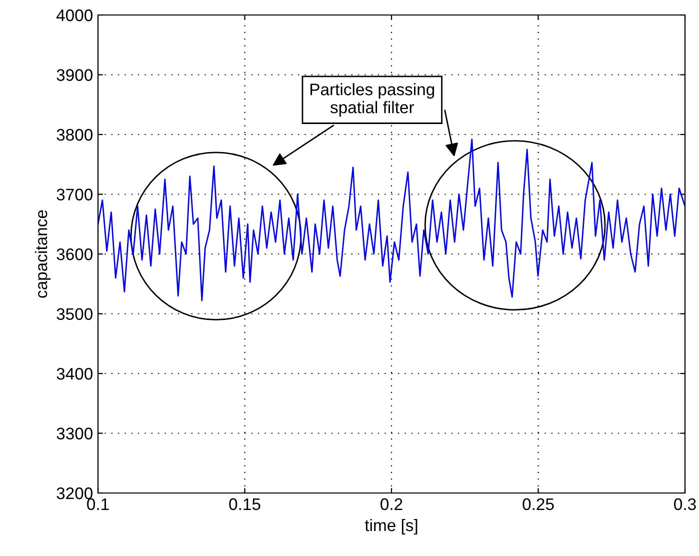  I want to click on y-tick-label: 3800, so click(74, 134).